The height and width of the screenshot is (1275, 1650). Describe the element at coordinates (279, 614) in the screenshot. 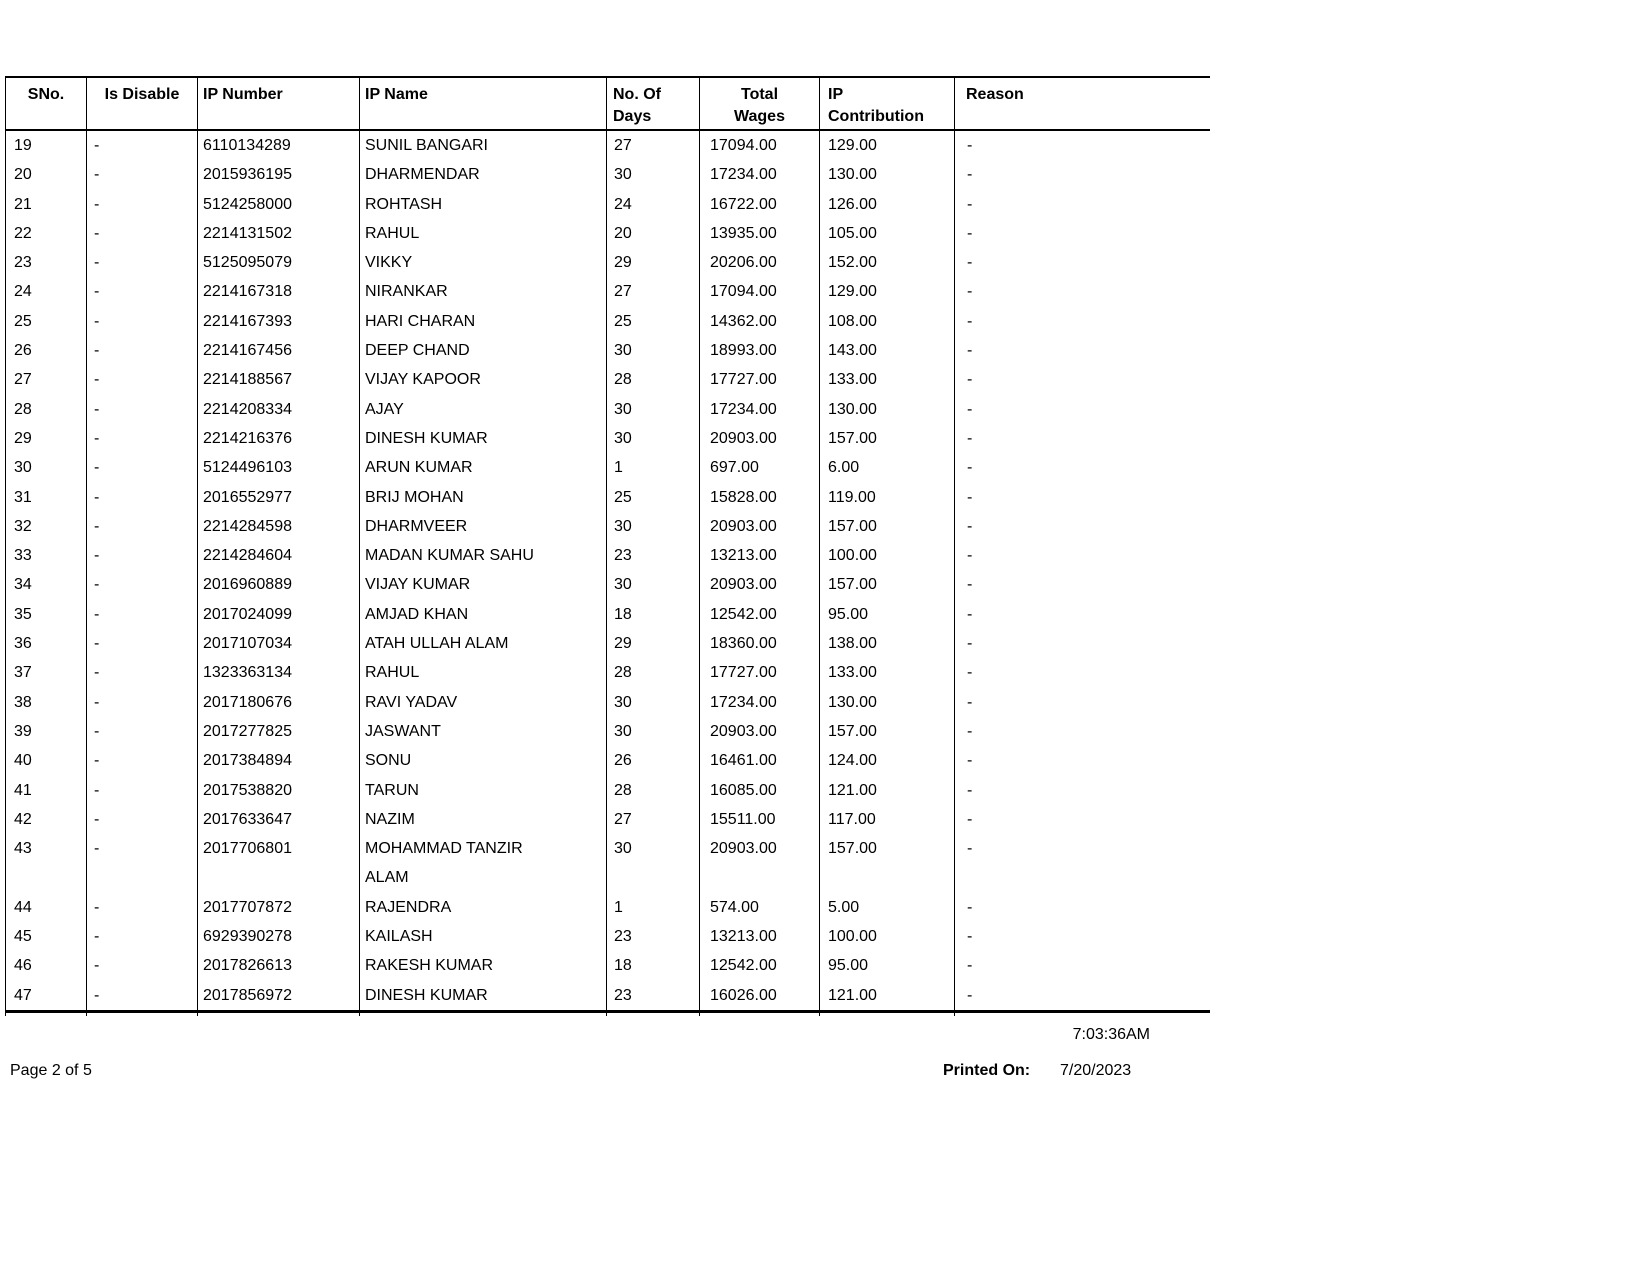

I see `table-cell: 2017024099` at that location.